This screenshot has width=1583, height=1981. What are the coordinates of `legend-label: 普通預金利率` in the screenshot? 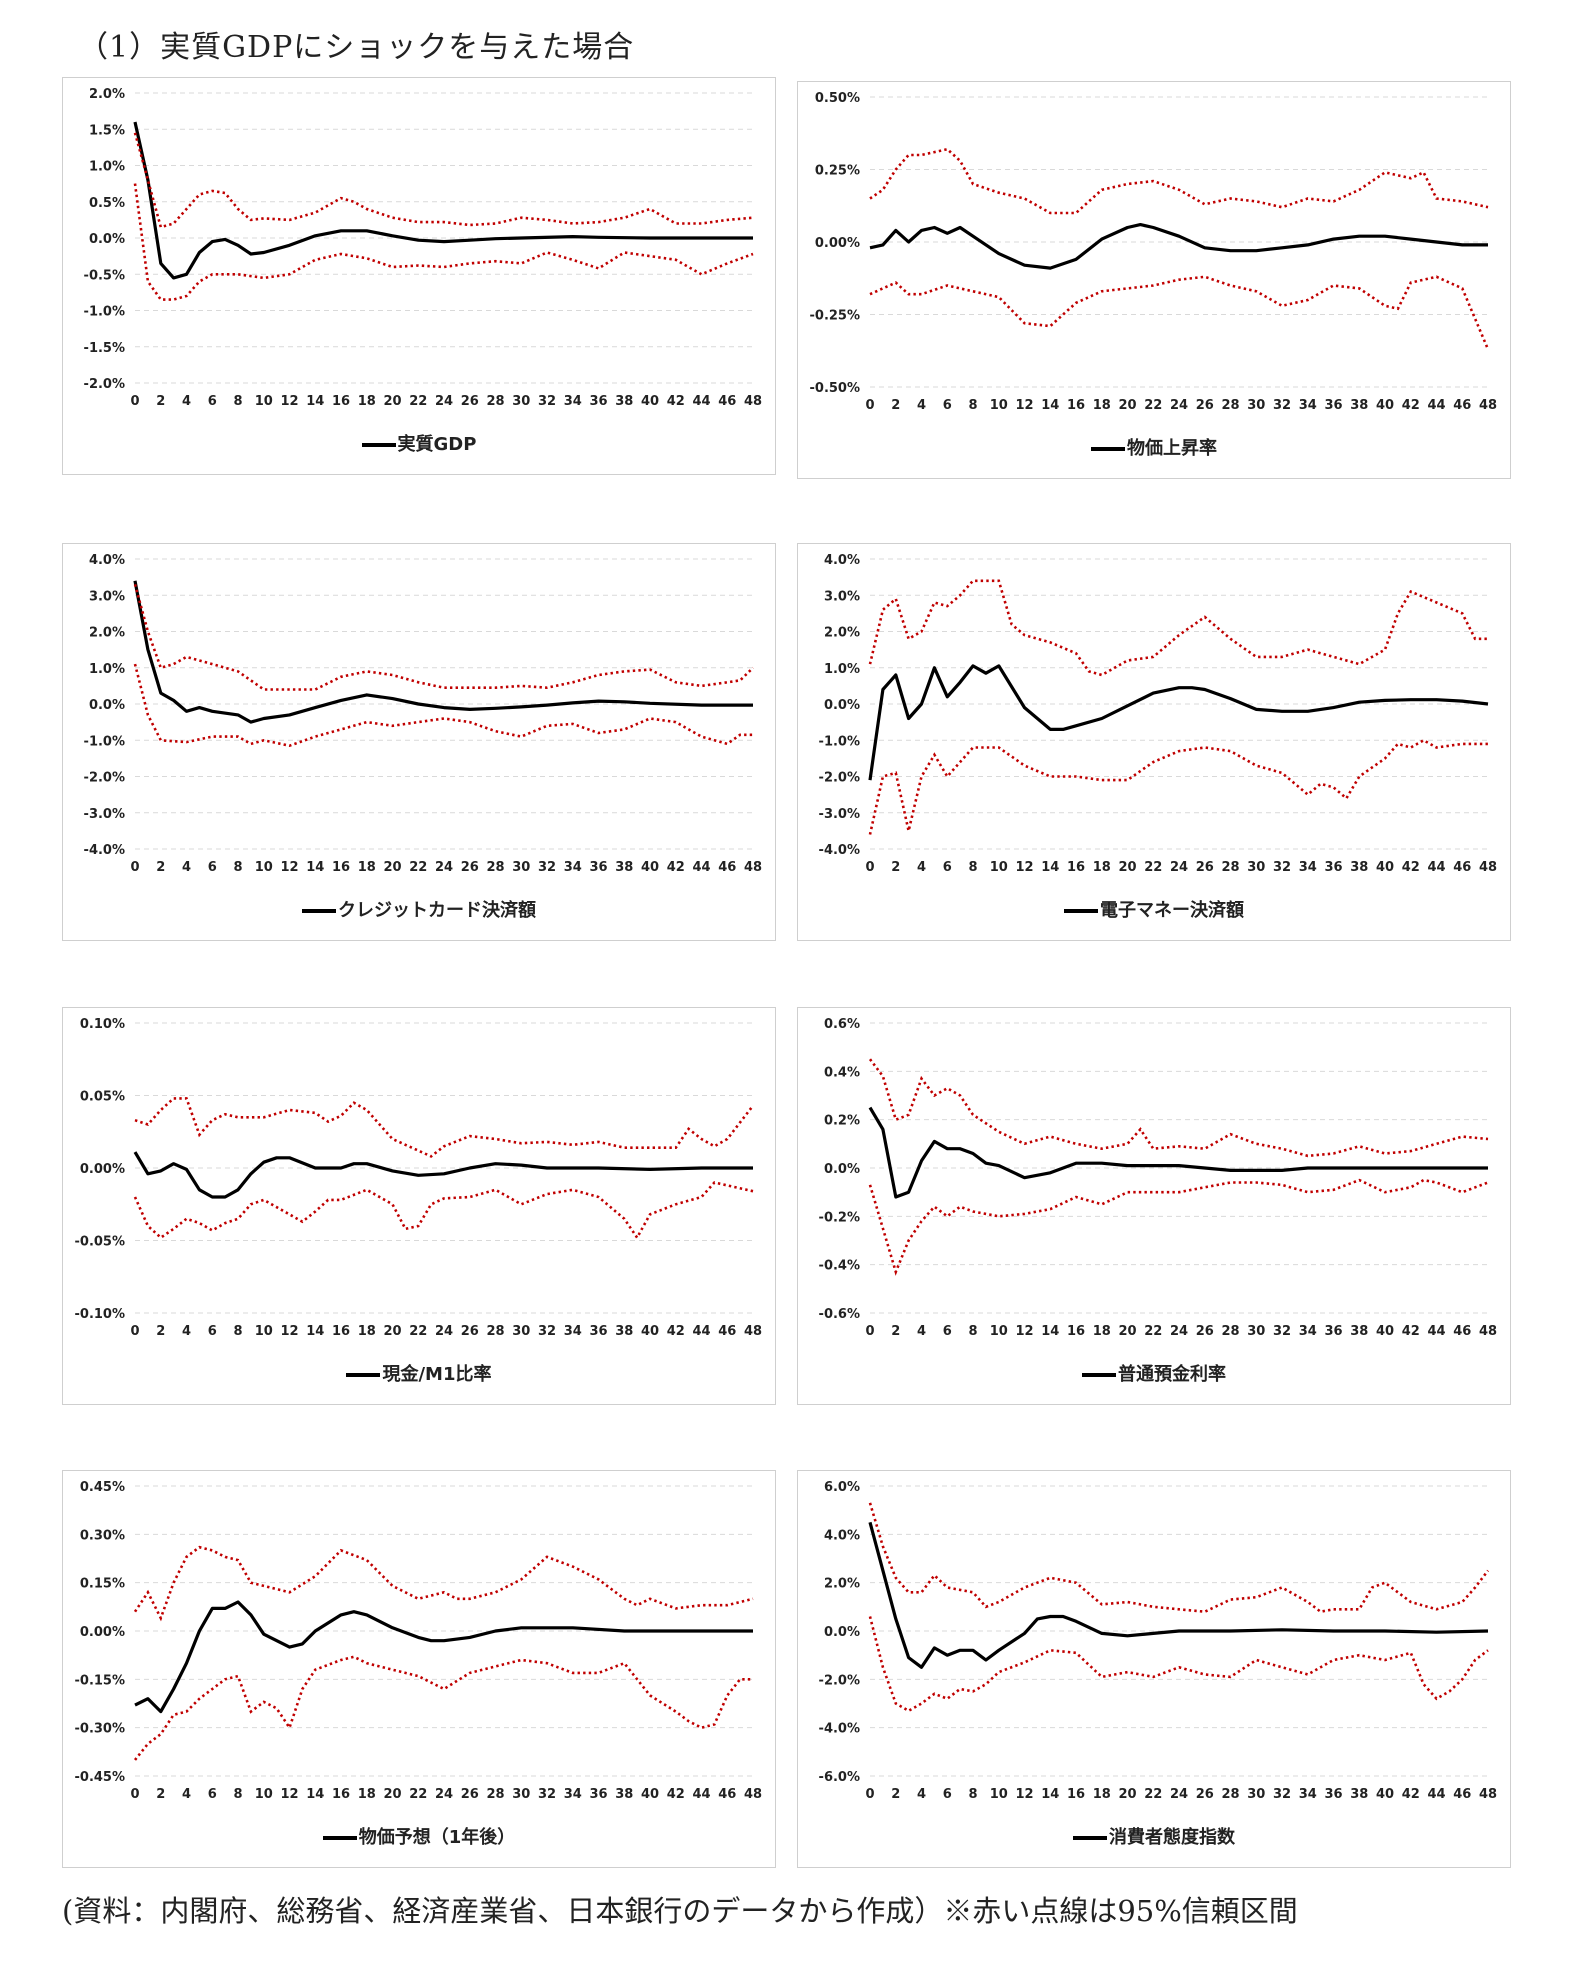 It's located at (1172, 1374).